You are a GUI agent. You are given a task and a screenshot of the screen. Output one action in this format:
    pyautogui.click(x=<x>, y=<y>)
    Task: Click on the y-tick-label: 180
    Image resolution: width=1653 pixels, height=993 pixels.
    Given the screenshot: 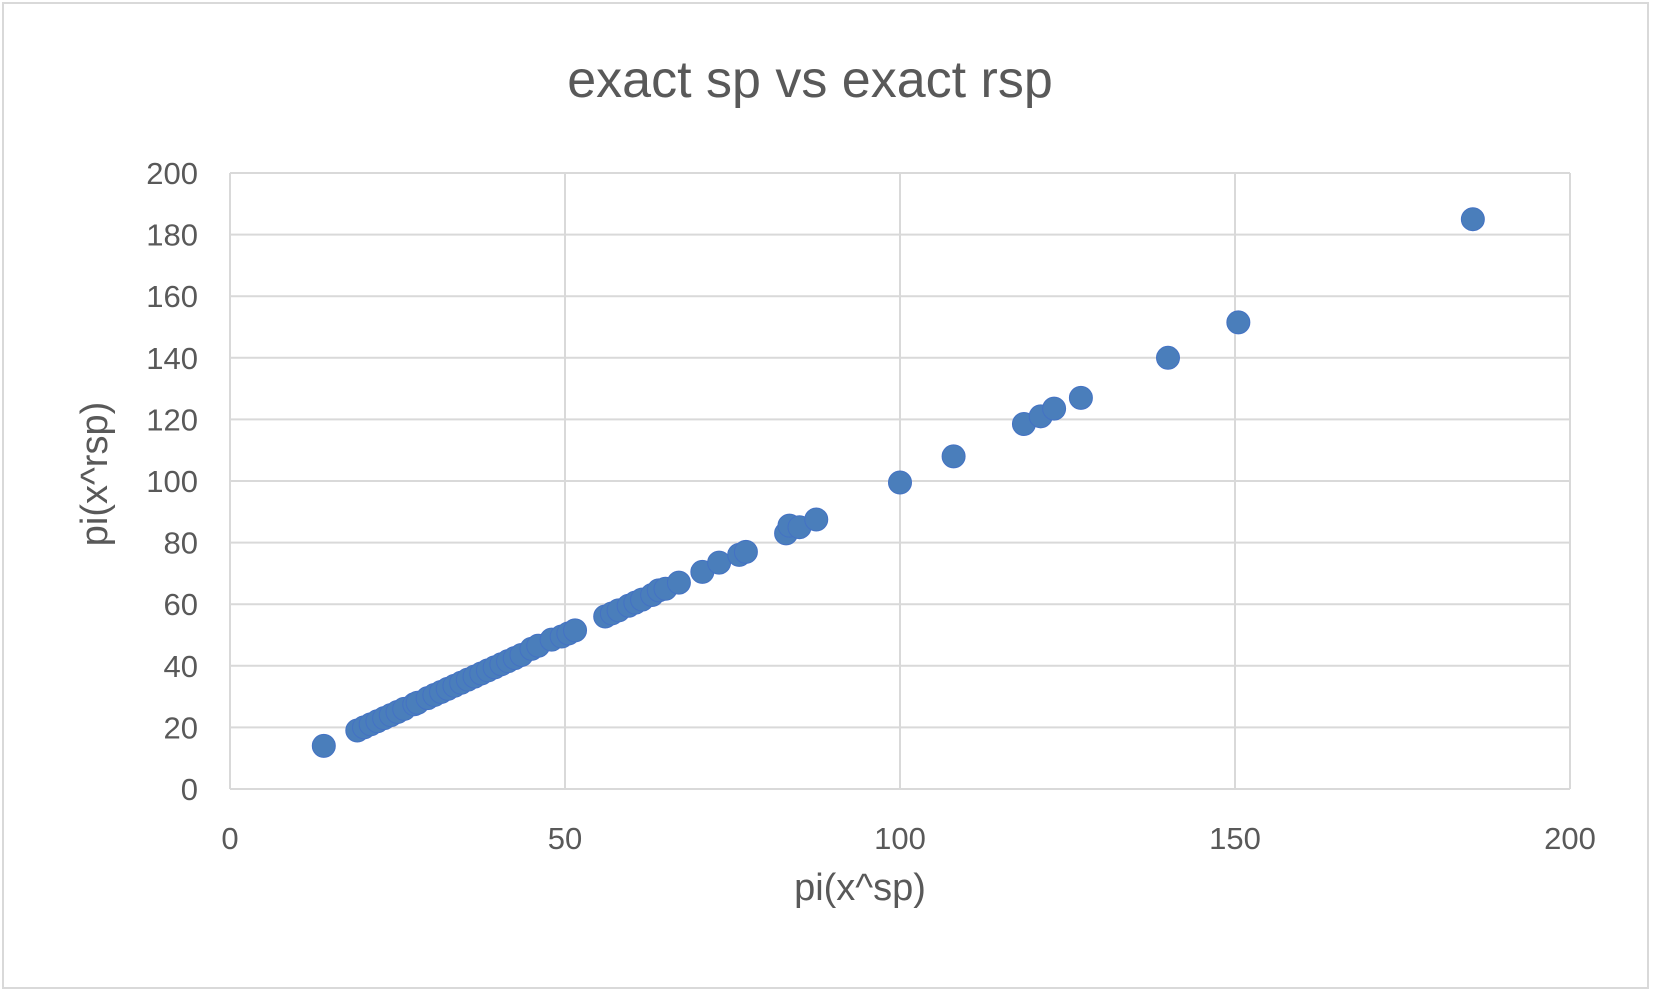 What is the action you would take?
    pyautogui.click(x=172, y=235)
    